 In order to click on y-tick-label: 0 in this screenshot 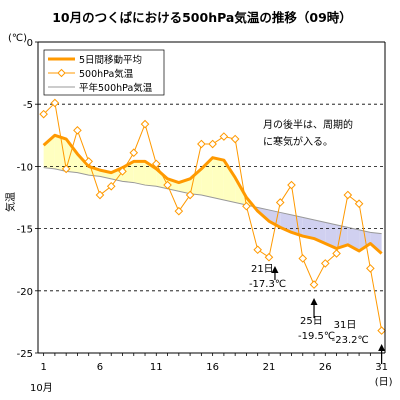, I will do `click(30, 43)`.